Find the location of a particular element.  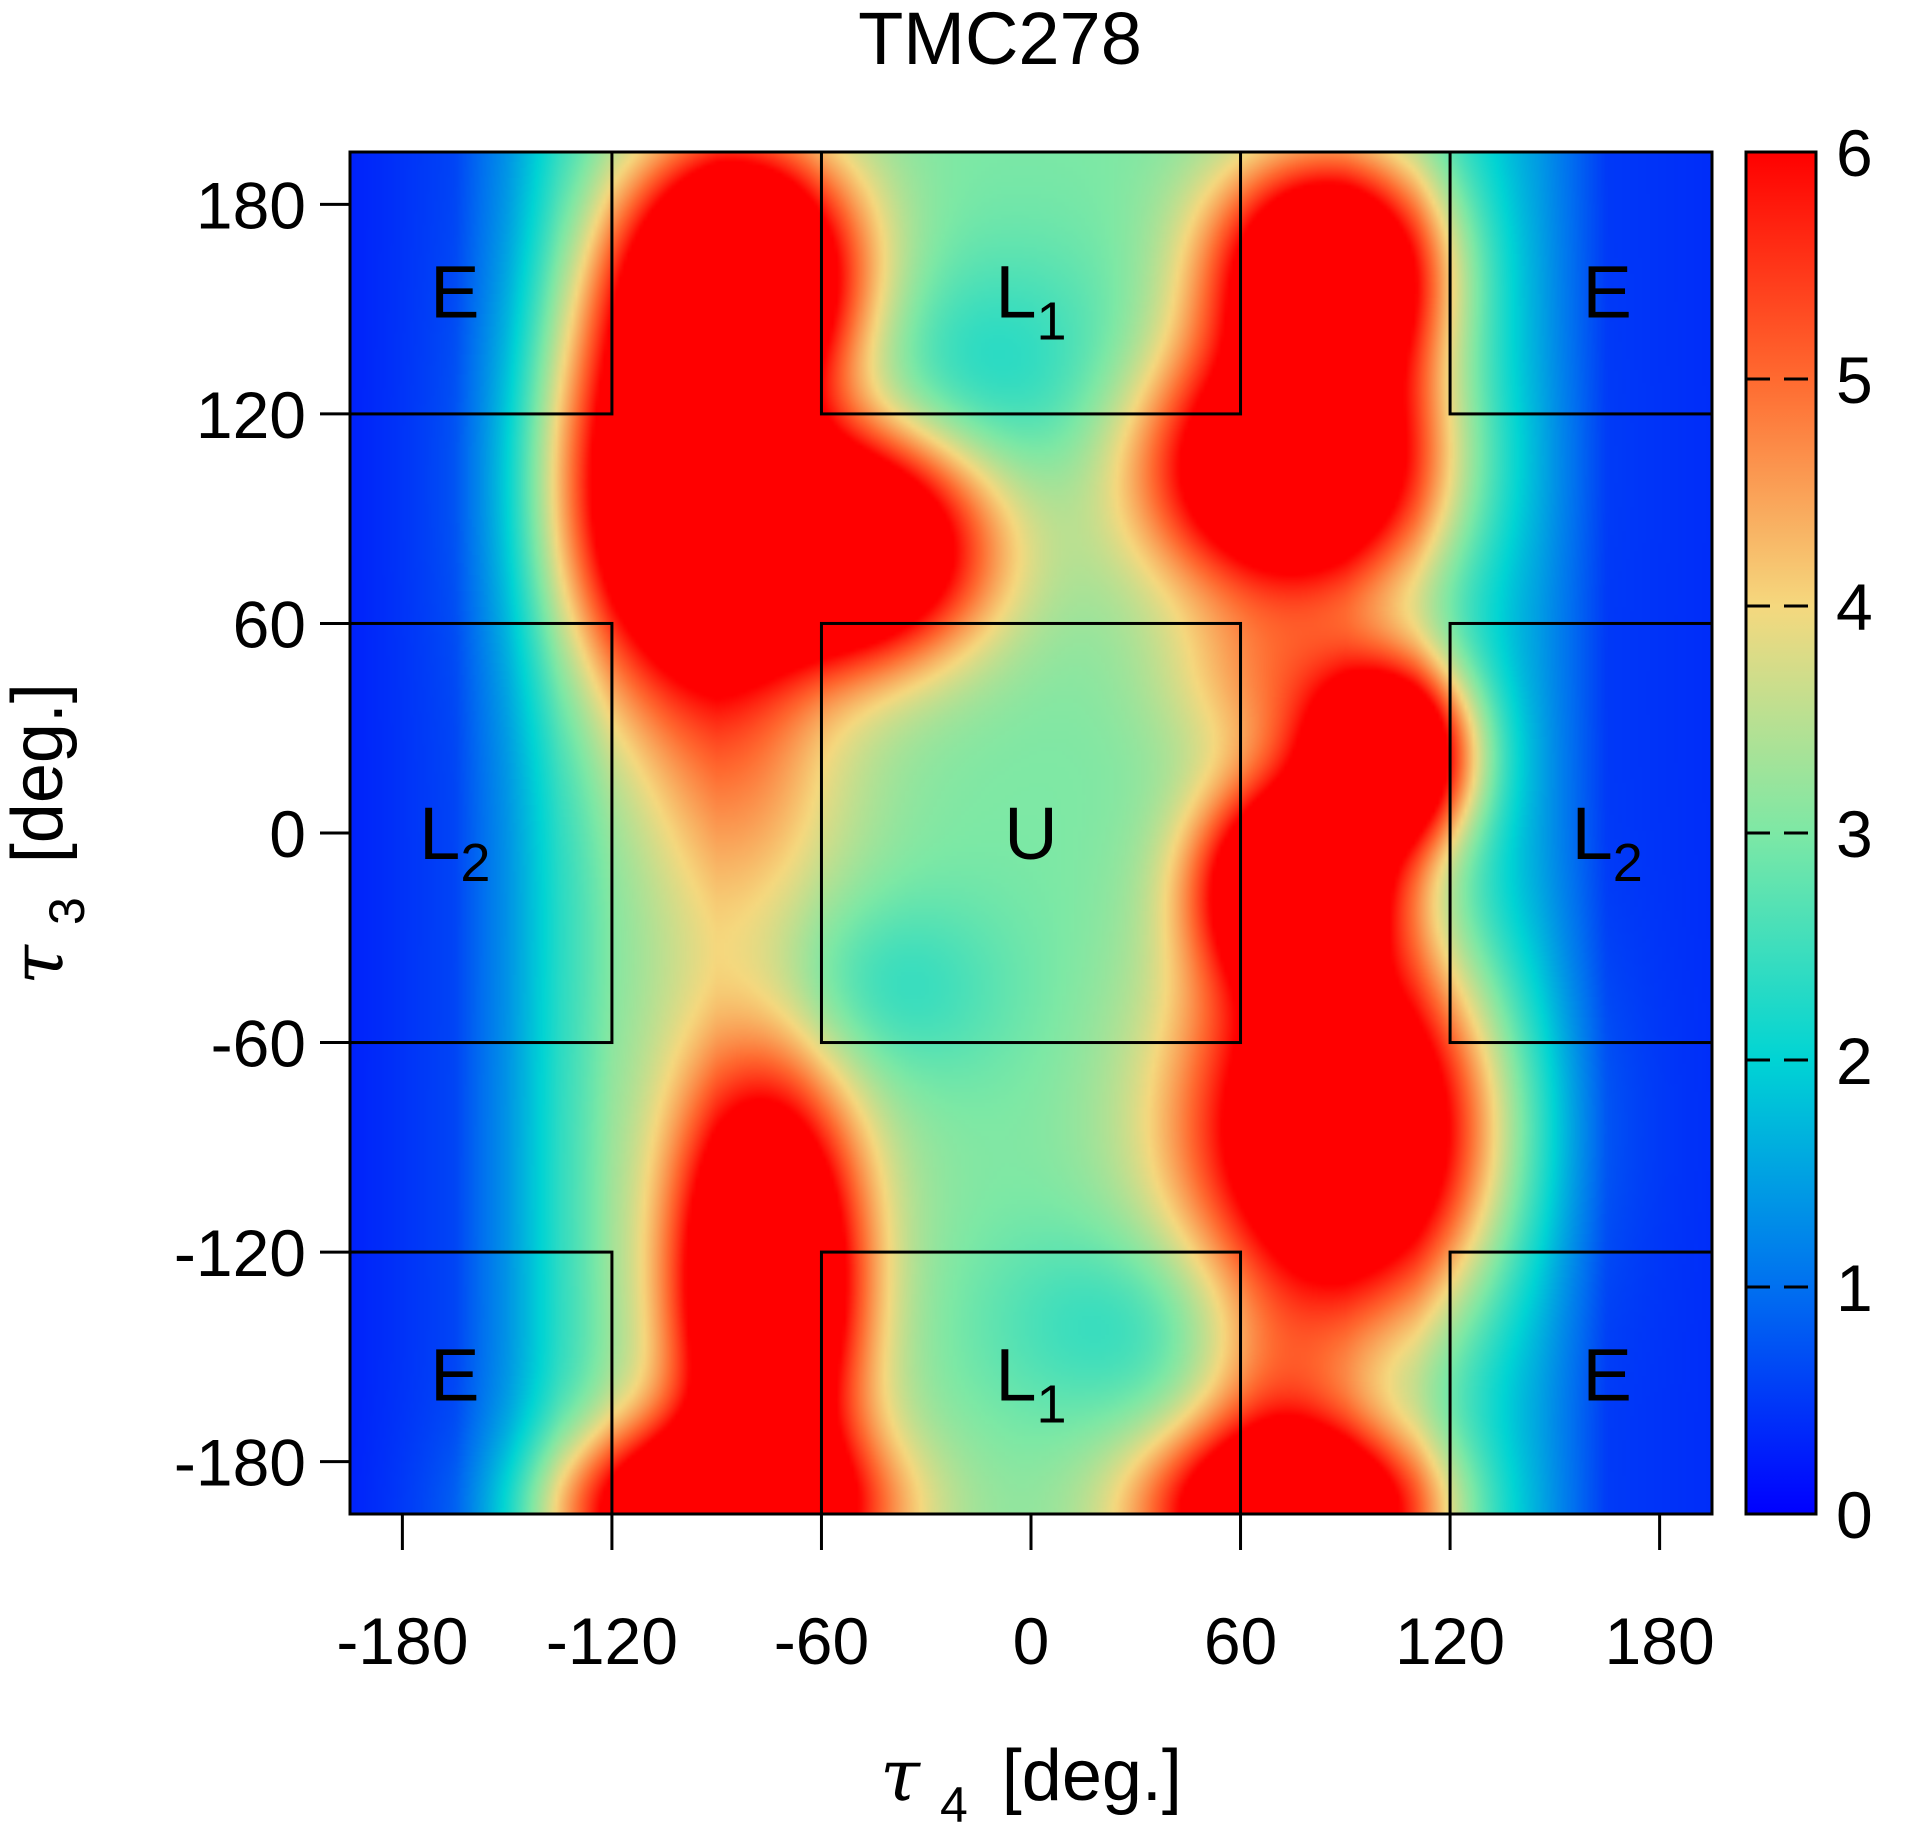

colorbar-tick-label: 2 is located at coordinates (1854, 1061).